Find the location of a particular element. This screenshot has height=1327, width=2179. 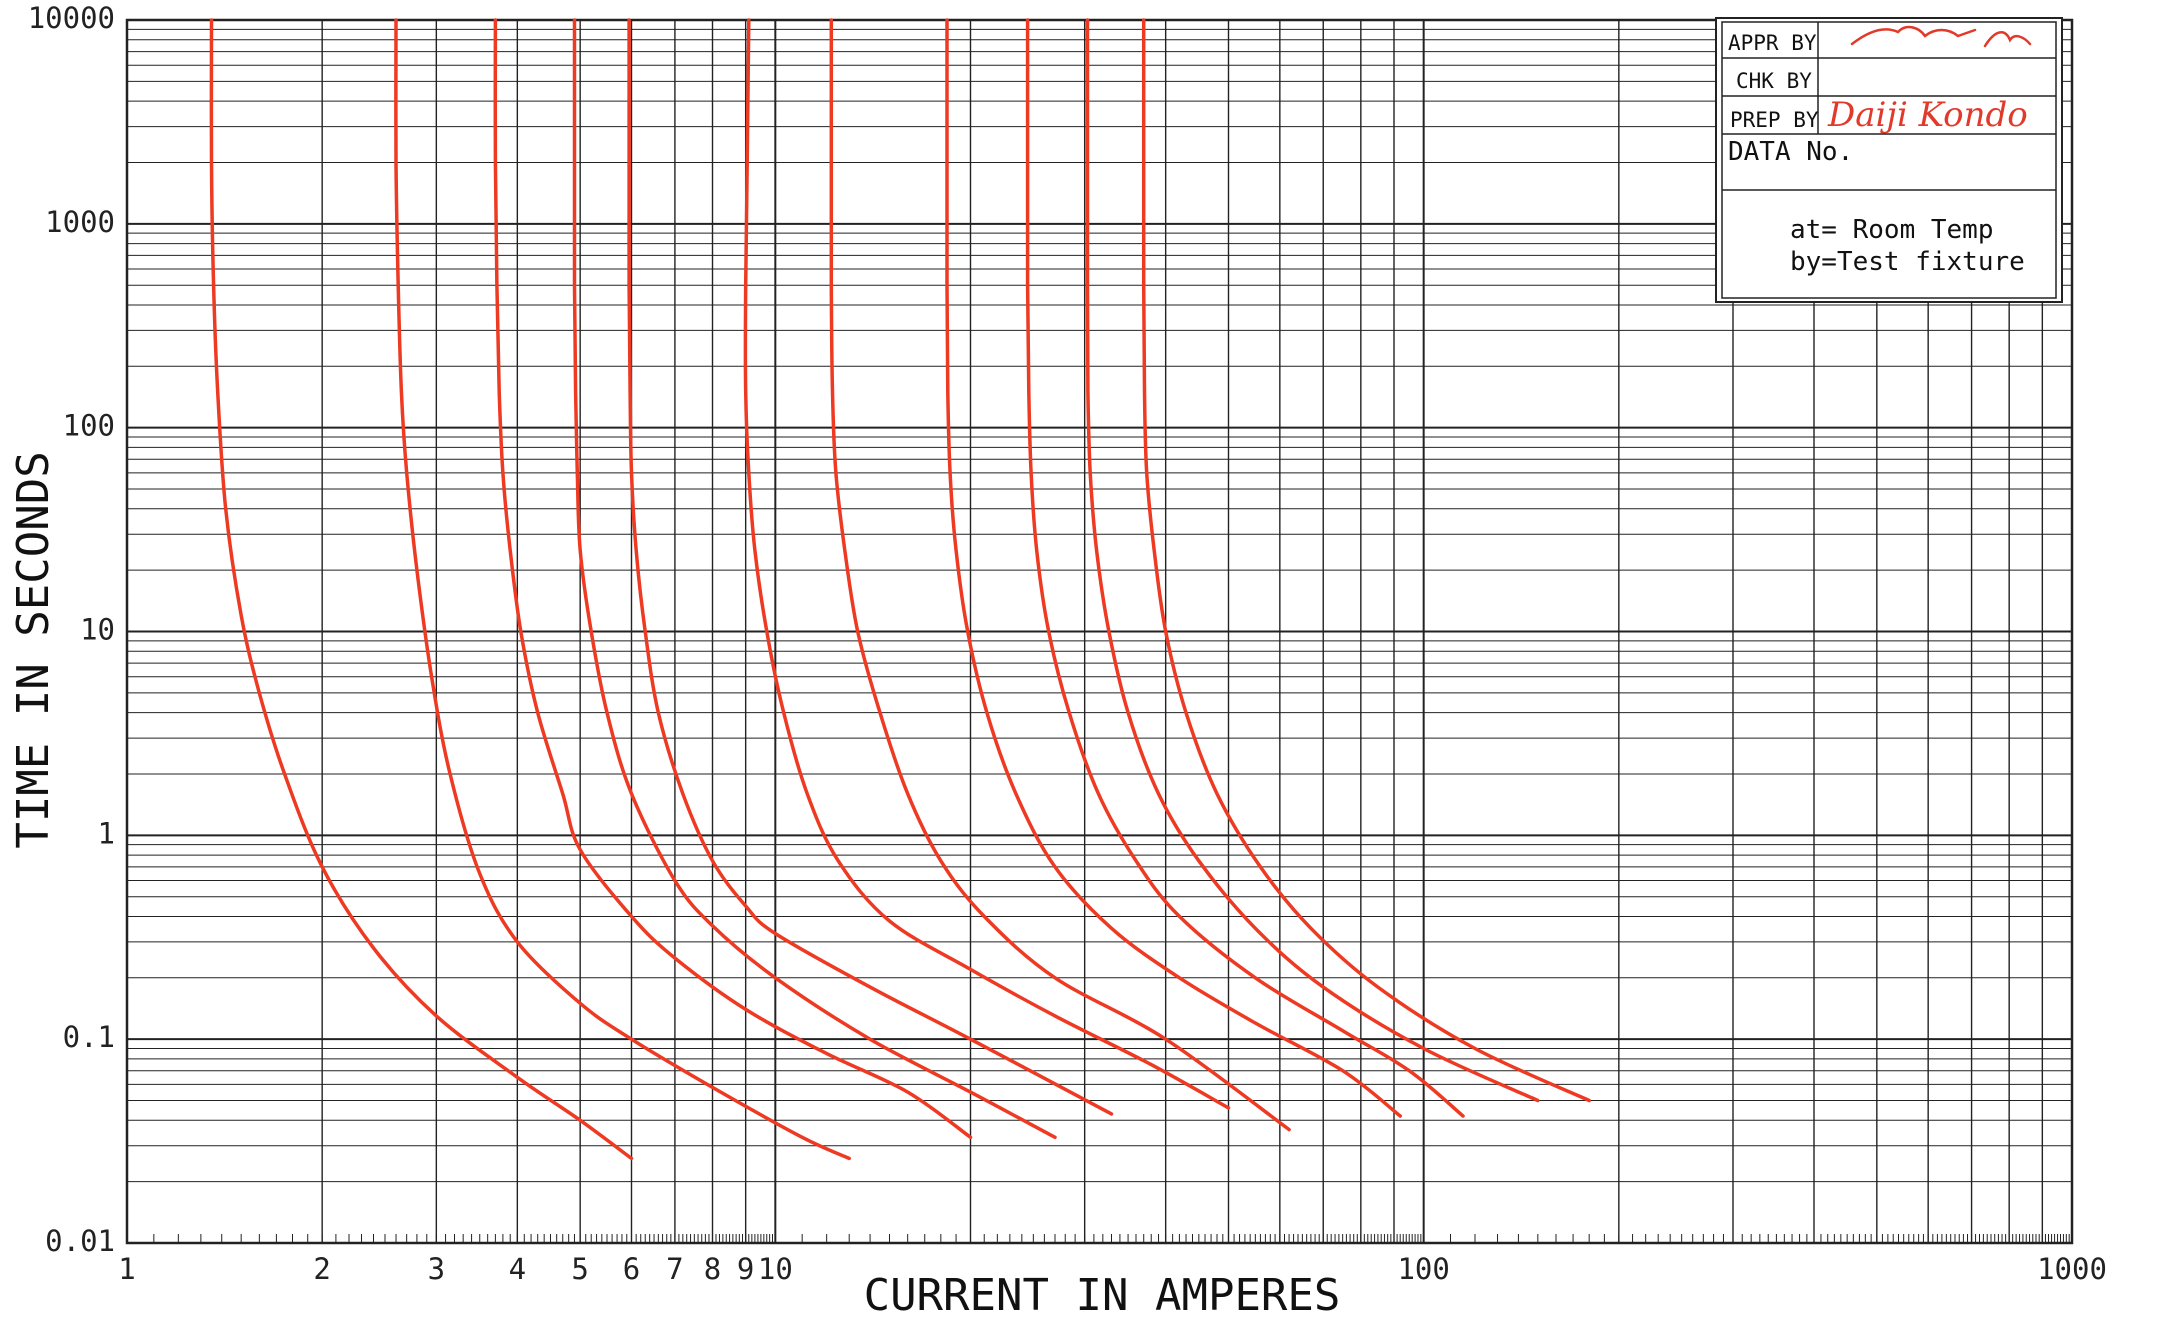

x-tick-label: 4 is located at coordinates (517, 1269).